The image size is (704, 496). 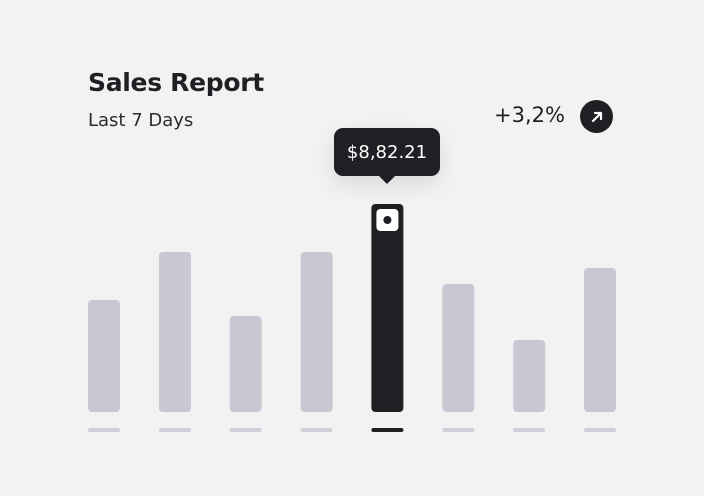 What do you see at coordinates (387, 220) in the screenshot?
I see `active-point-dot` at bounding box center [387, 220].